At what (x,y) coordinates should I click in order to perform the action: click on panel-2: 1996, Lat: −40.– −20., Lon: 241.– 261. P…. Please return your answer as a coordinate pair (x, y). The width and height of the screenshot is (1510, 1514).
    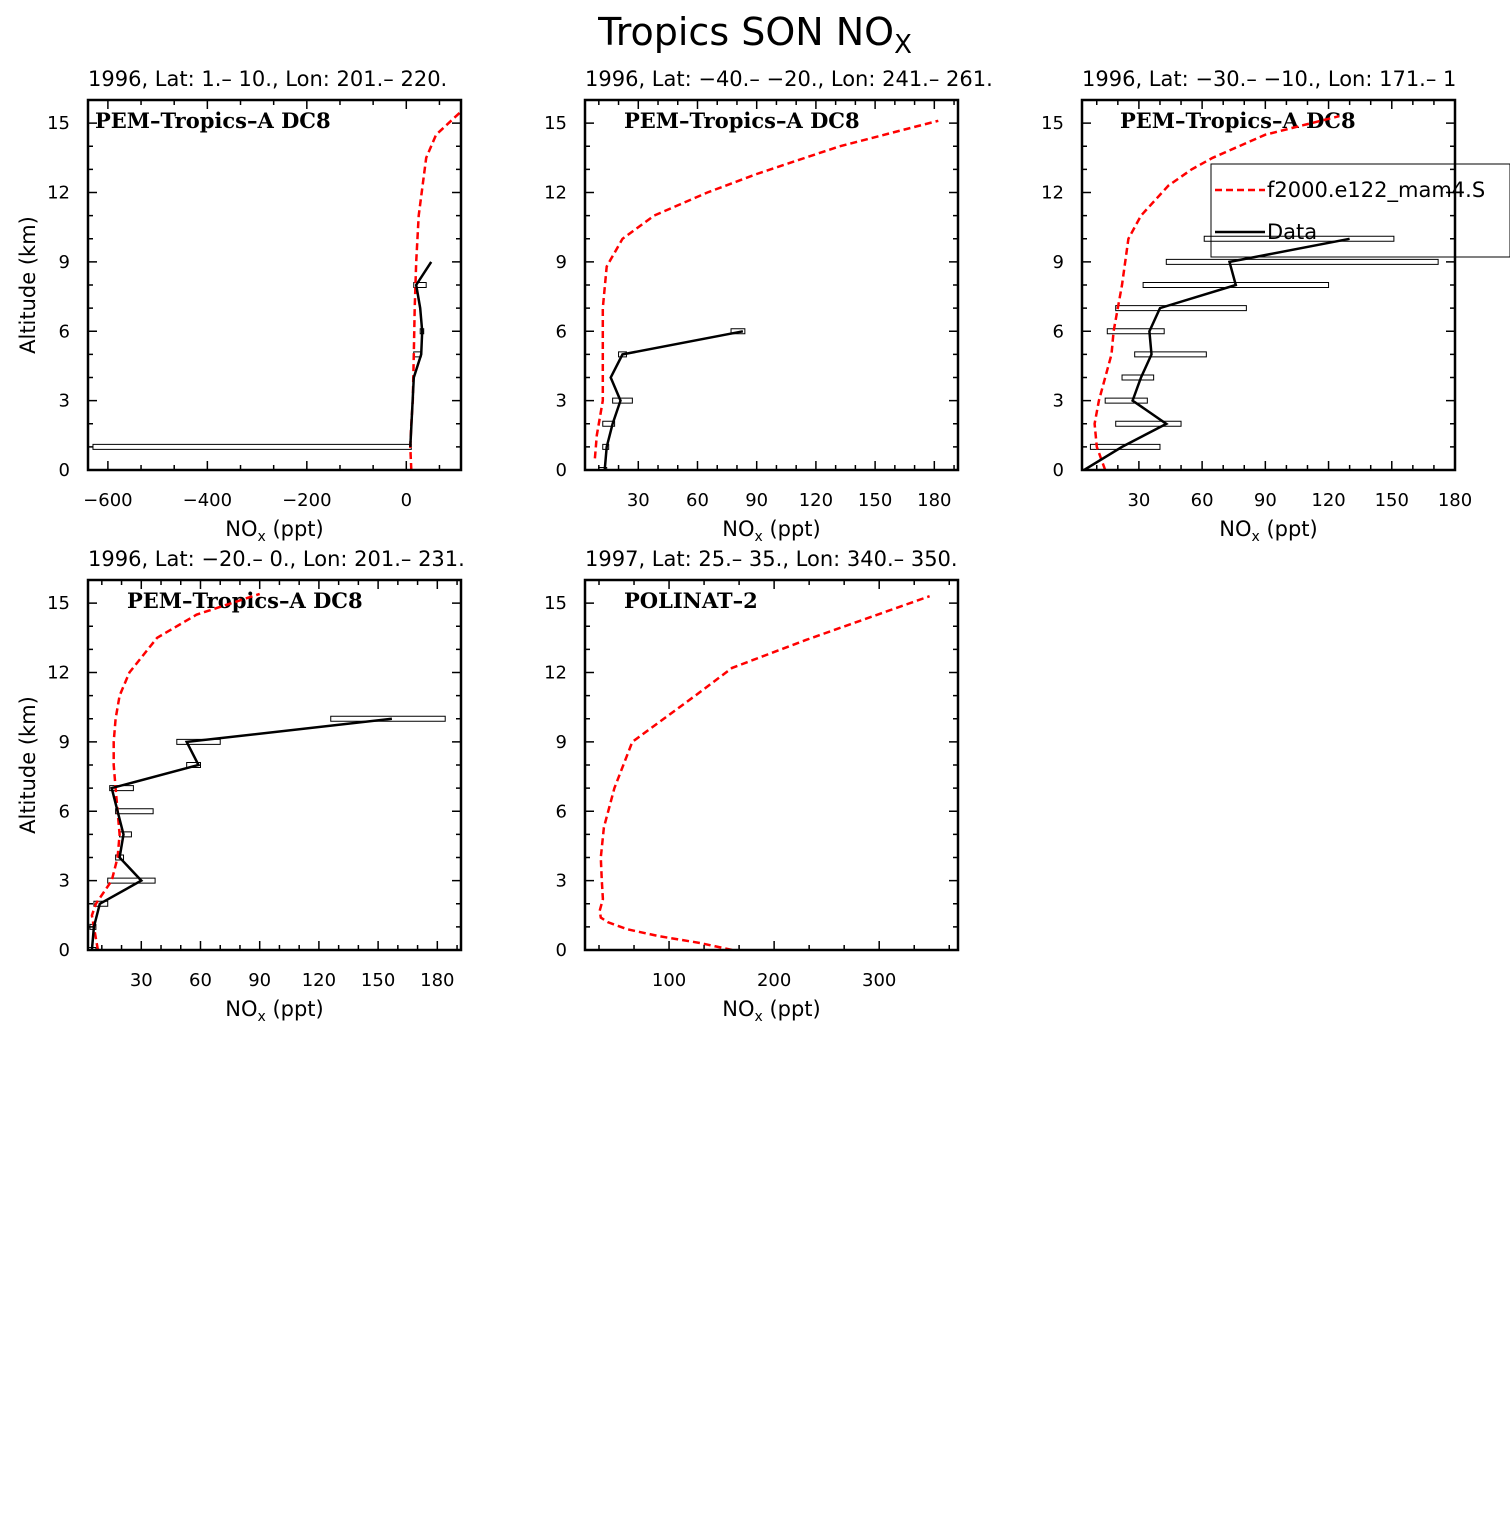
    Looking at the image, I should click on (768, 306).